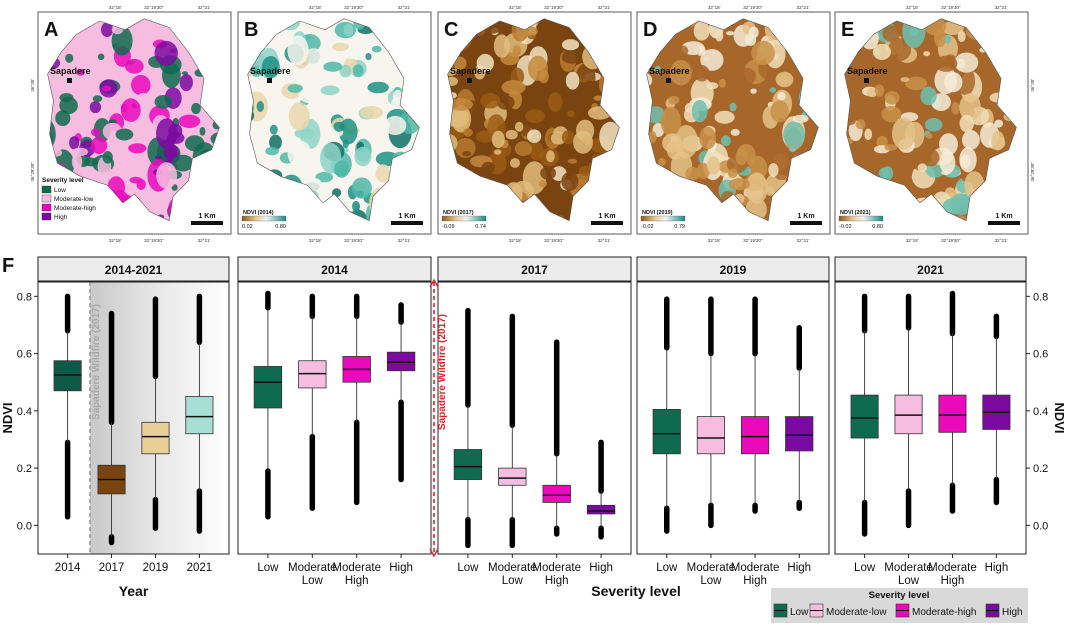 The height and width of the screenshot is (625, 1065). Describe the element at coordinates (899, 595) in the screenshot. I see `legend-title: Severity level` at that location.